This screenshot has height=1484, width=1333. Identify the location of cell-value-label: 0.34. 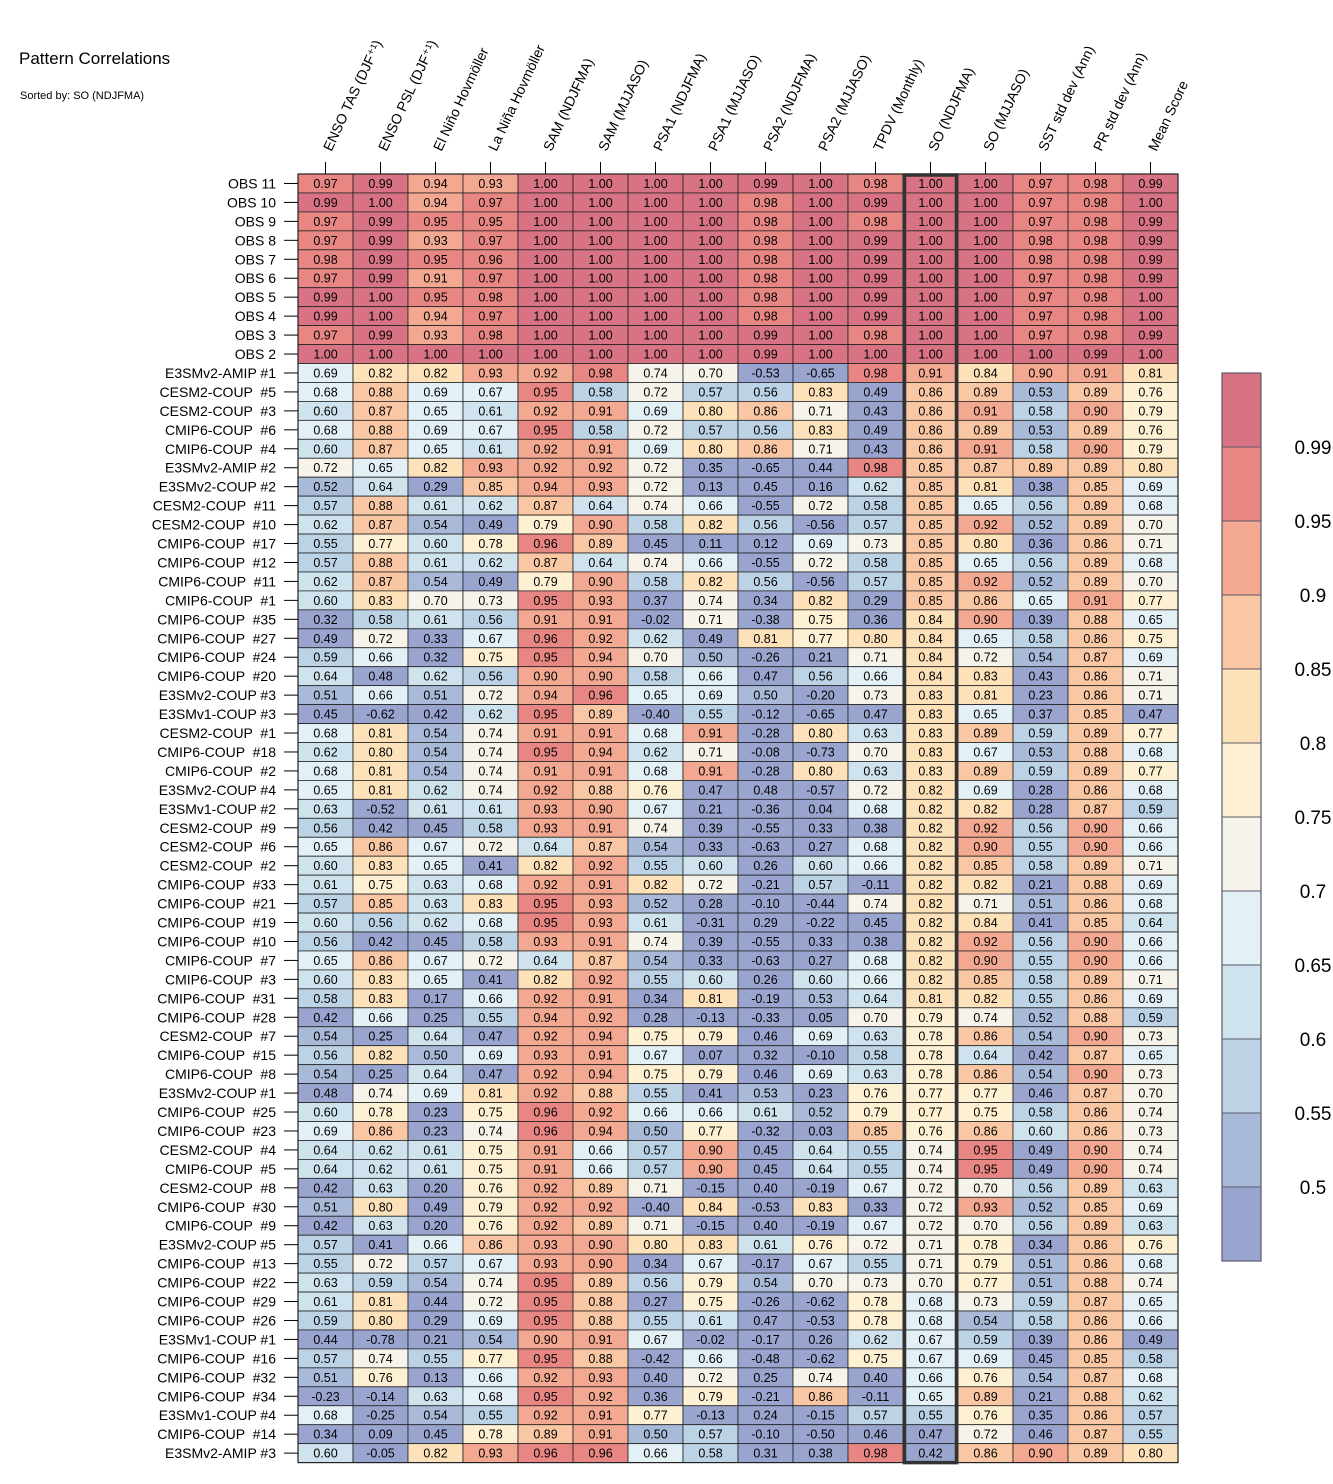
(655, 1264).